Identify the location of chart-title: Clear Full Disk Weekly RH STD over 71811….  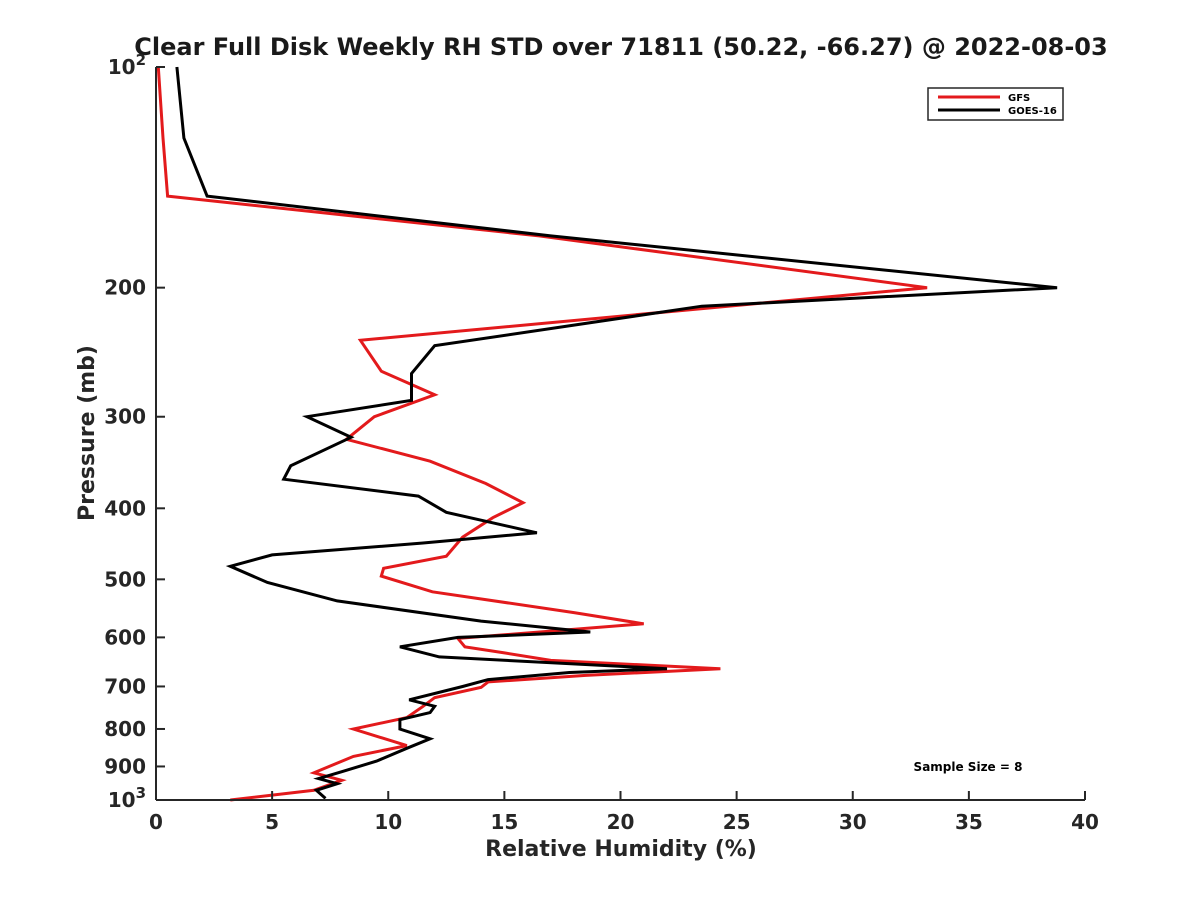
(620, 47).